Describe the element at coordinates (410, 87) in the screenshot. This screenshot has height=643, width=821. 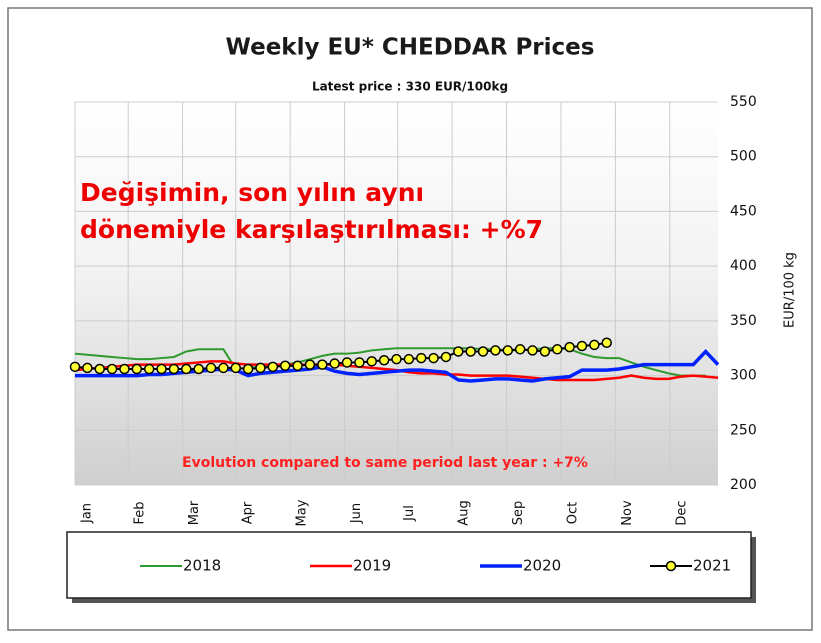
I see `subtitle: Latest price : 330 EUR/100kg` at that location.